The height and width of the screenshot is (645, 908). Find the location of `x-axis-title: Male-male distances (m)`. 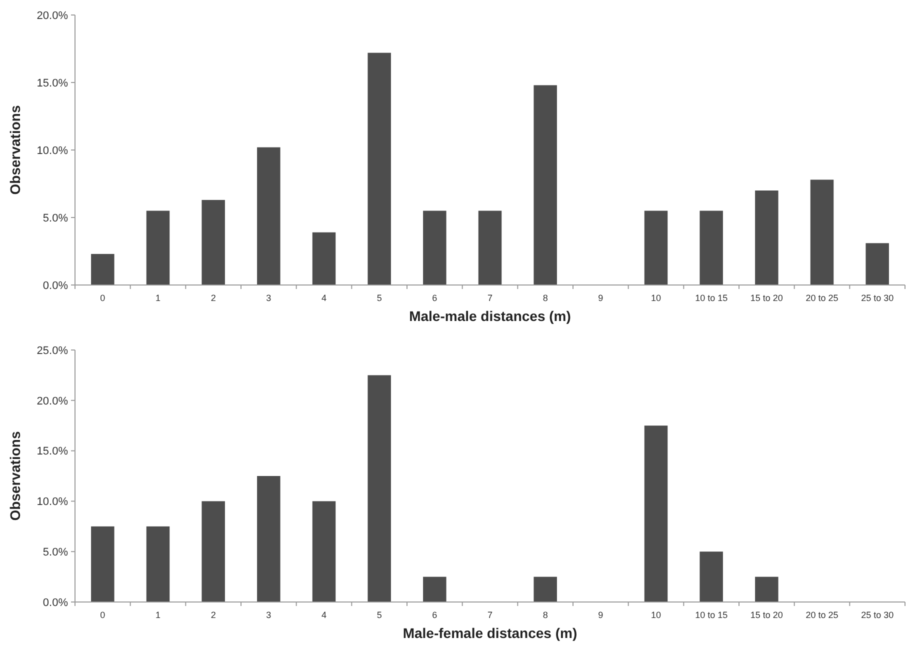

x-axis-title: Male-male distances (m) is located at coordinates (490, 316).